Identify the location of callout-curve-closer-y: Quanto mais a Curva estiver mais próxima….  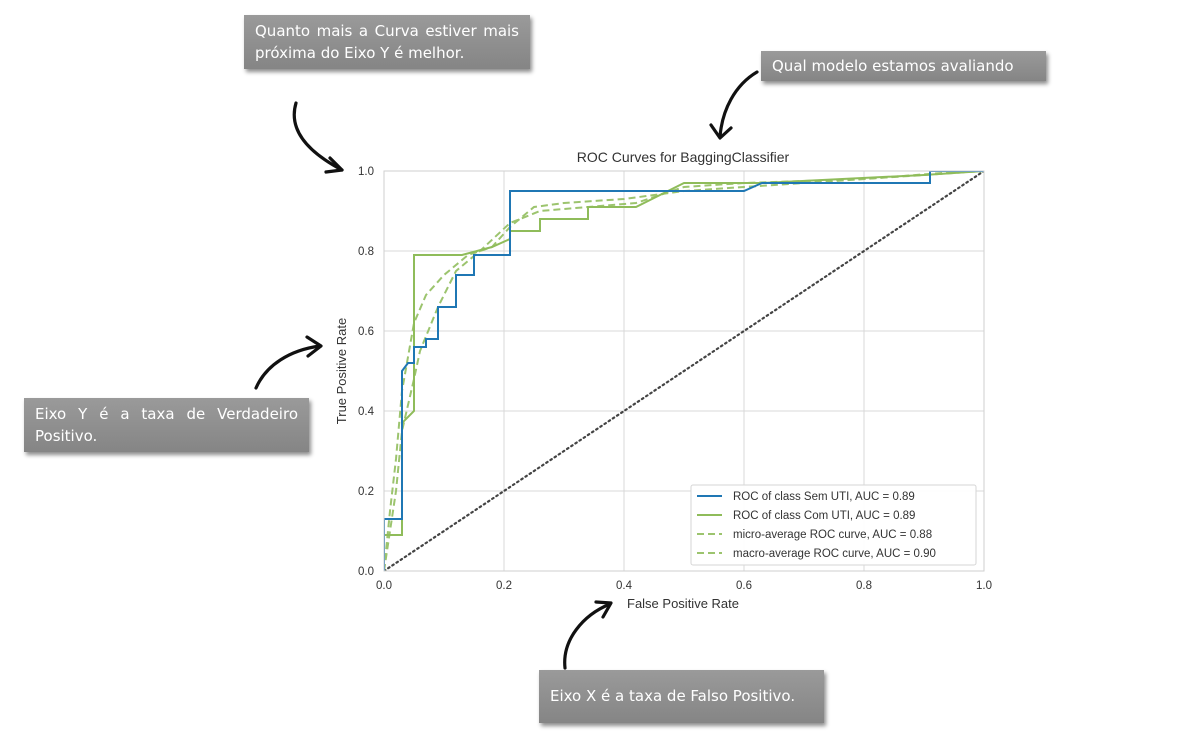
(387, 42).